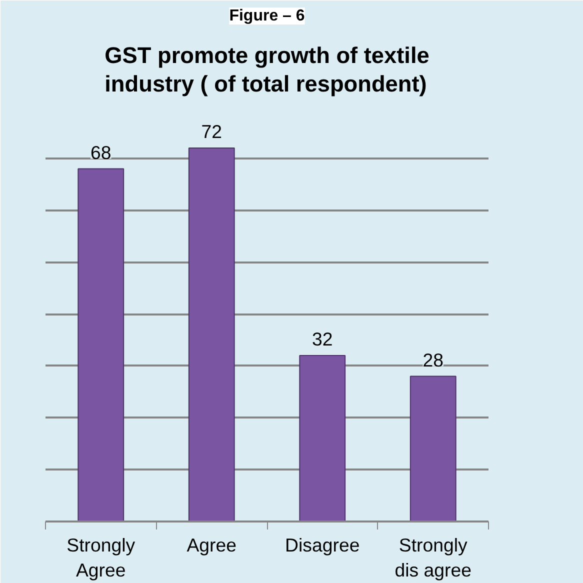 The image size is (583, 583). Describe the element at coordinates (433, 557) in the screenshot. I see `x-tick-label: Strongly dis agree` at that location.